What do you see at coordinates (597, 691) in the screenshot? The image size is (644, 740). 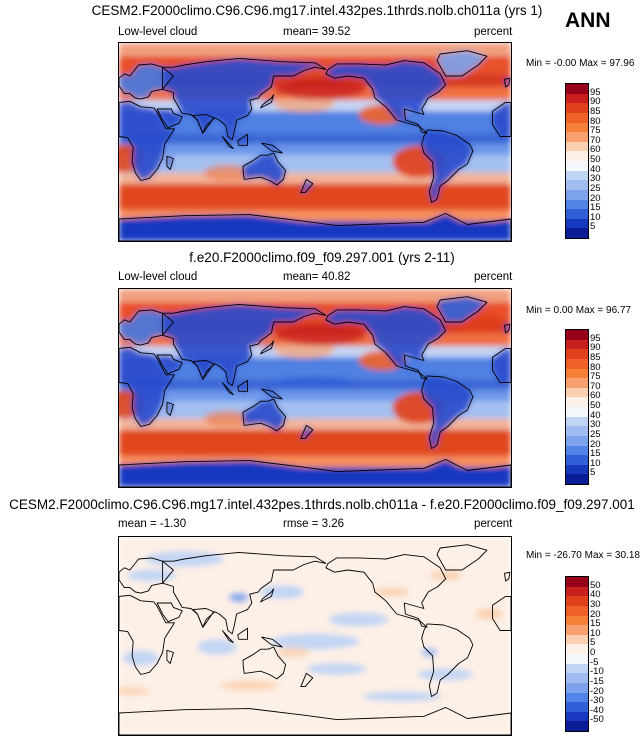 I see `colorbar-tick-label: -20` at bounding box center [597, 691].